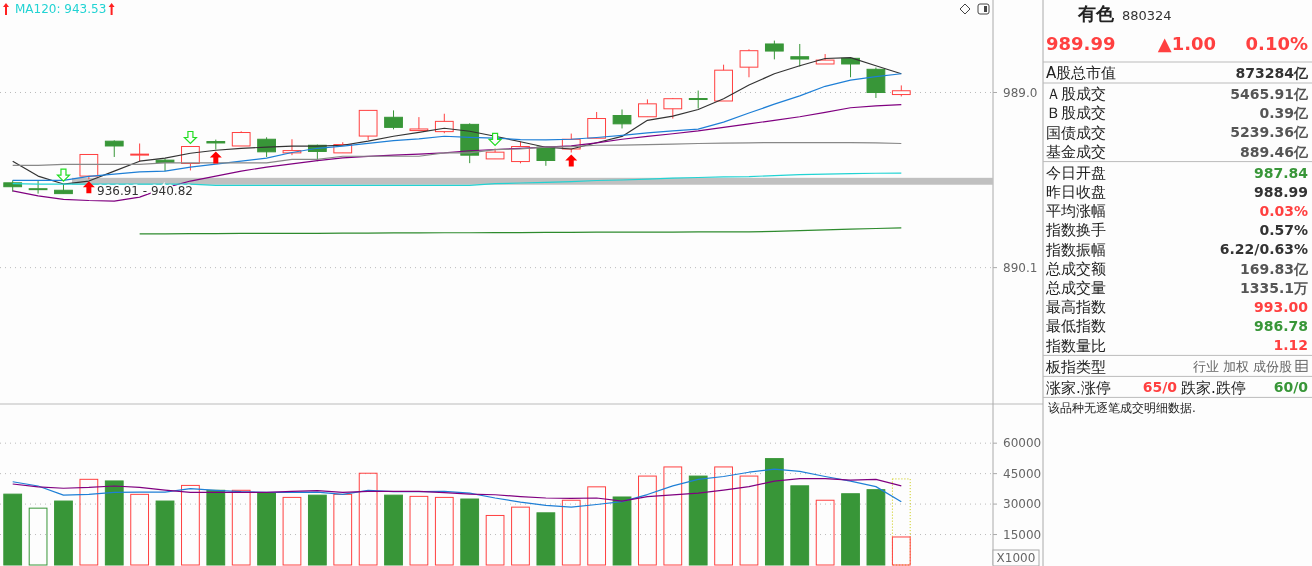  I want to click on text: 有色, so click(1096, 13).